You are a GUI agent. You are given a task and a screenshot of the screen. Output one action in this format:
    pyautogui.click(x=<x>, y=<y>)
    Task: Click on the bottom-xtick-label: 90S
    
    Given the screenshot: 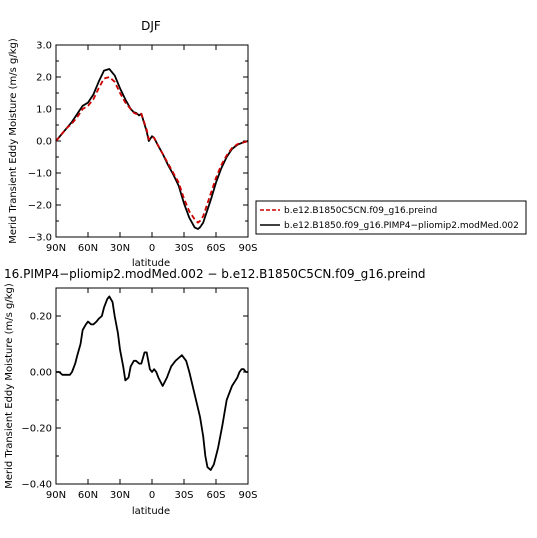 What is the action you would take?
    pyautogui.click(x=247, y=495)
    